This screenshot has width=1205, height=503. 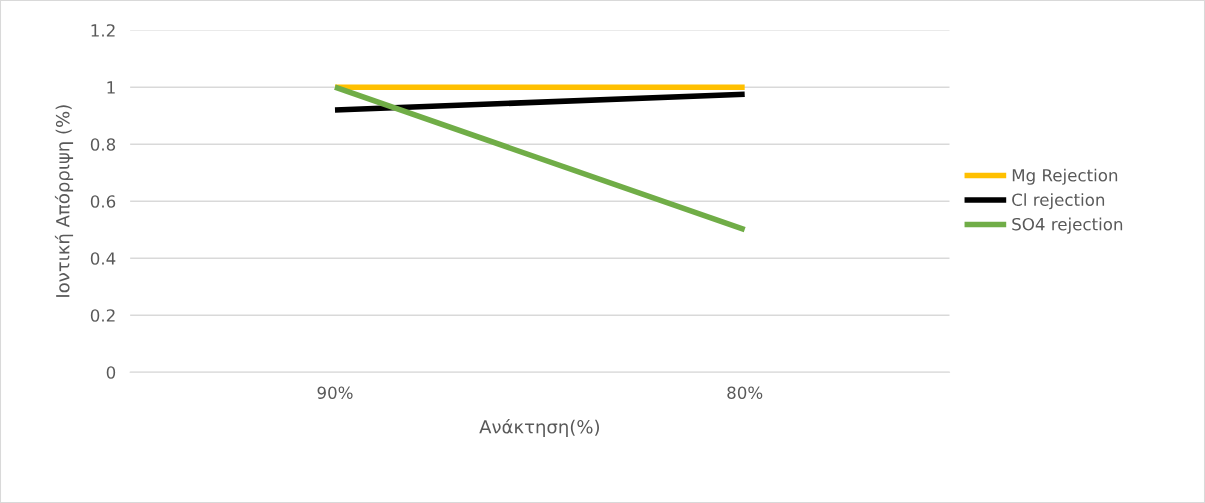 What do you see at coordinates (745, 393) in the screenshot?
I see `x-tick-label: 80%` at bounding box center [745, 393].